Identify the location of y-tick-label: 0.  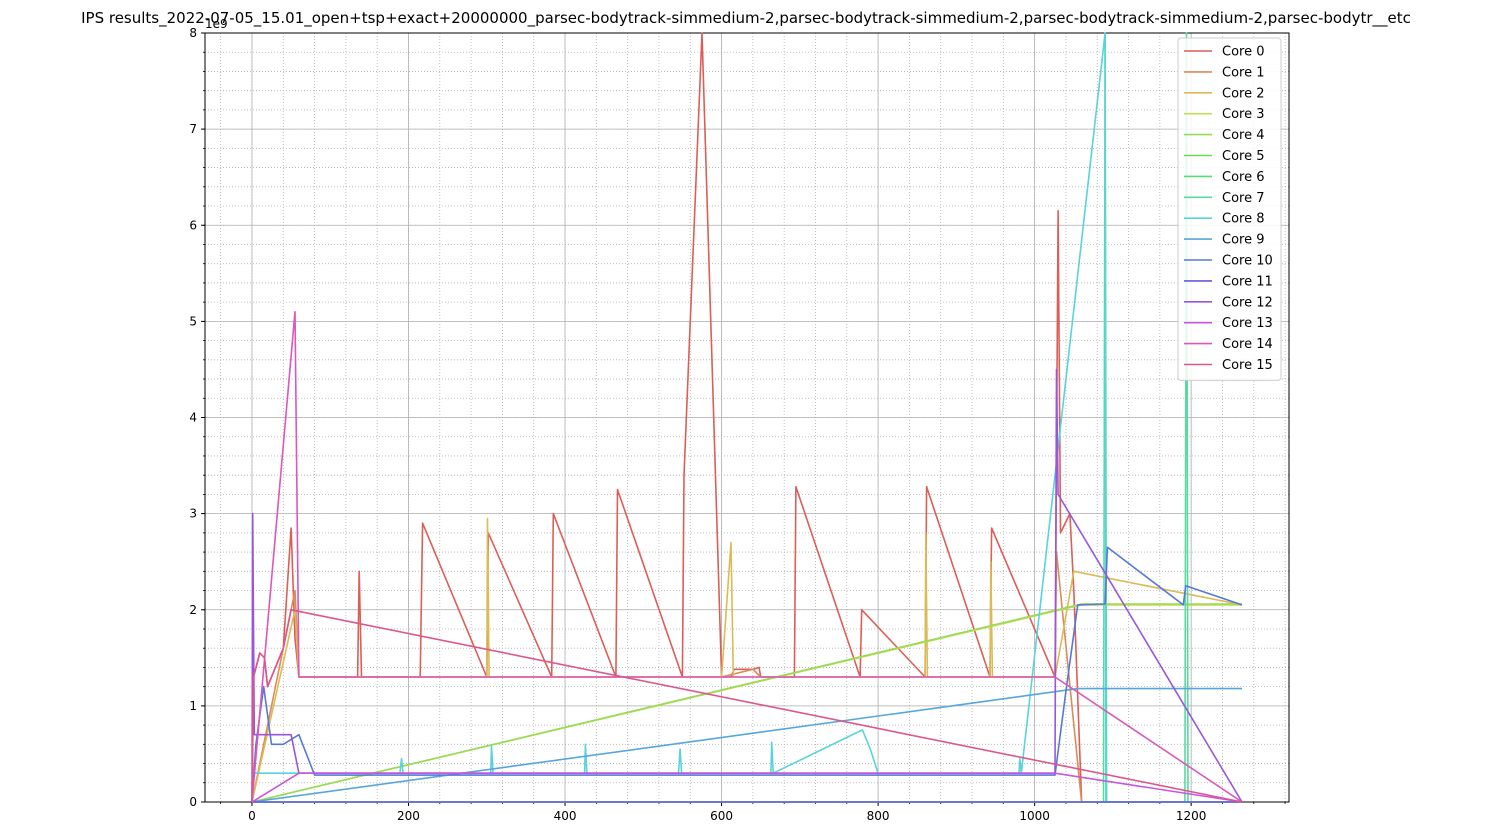
(193, 802).